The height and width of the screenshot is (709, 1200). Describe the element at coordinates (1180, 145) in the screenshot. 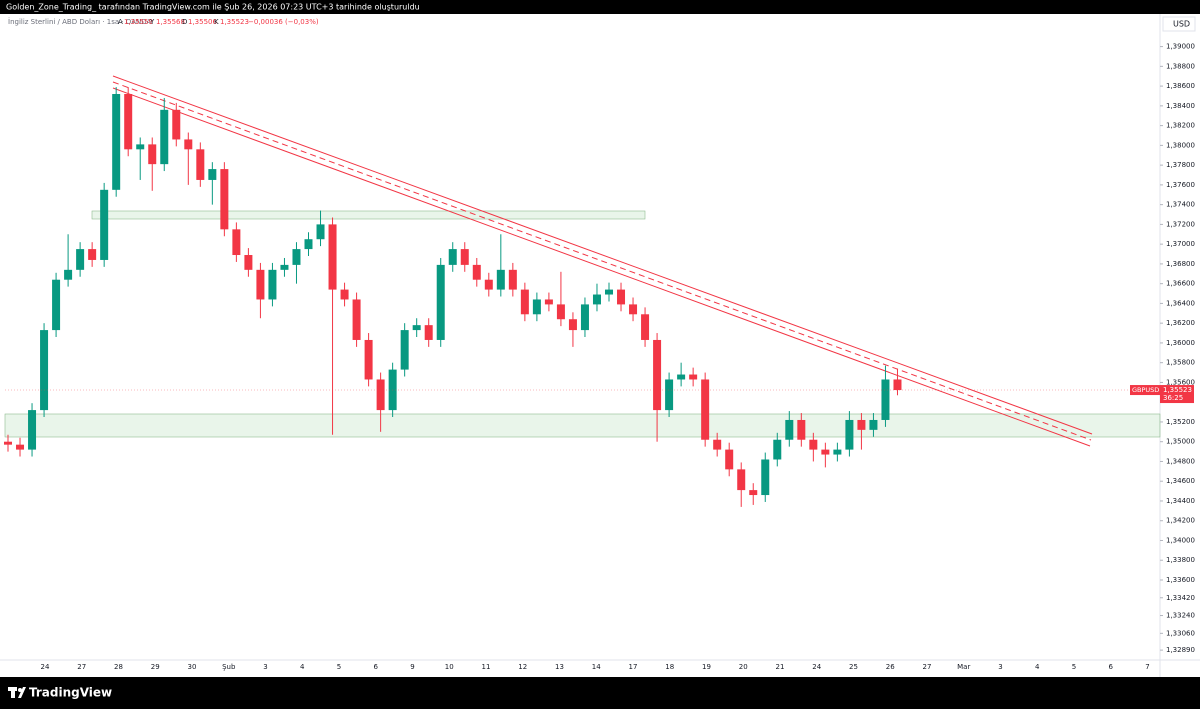

I see `y-tick-label: 1,38000` at that location.